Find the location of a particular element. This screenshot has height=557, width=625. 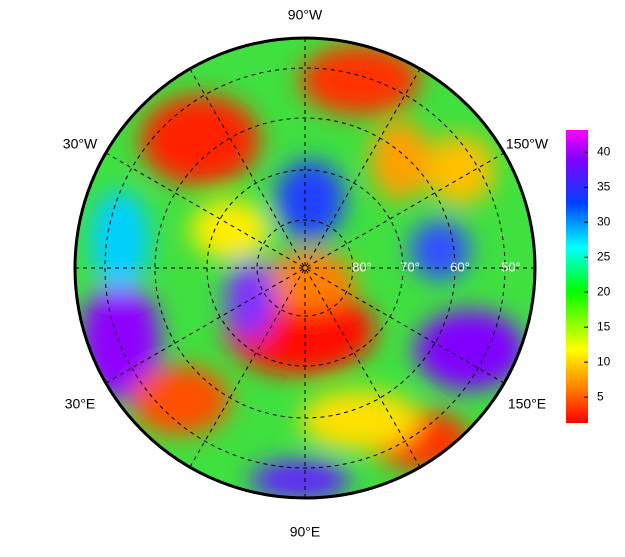

colorbar-tick-label: 30 is located at coordinates (604, 221).